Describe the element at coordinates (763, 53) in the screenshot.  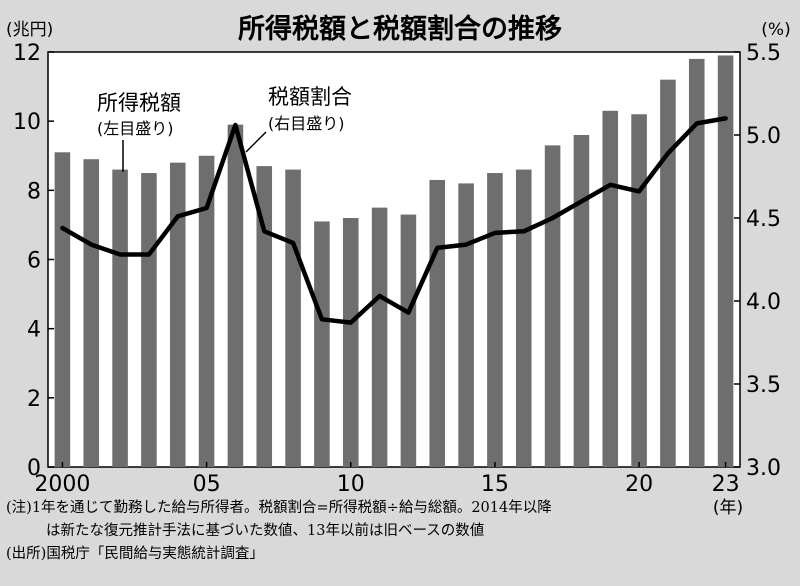
I see `right-axis-tick-label: 5.5` at that location.